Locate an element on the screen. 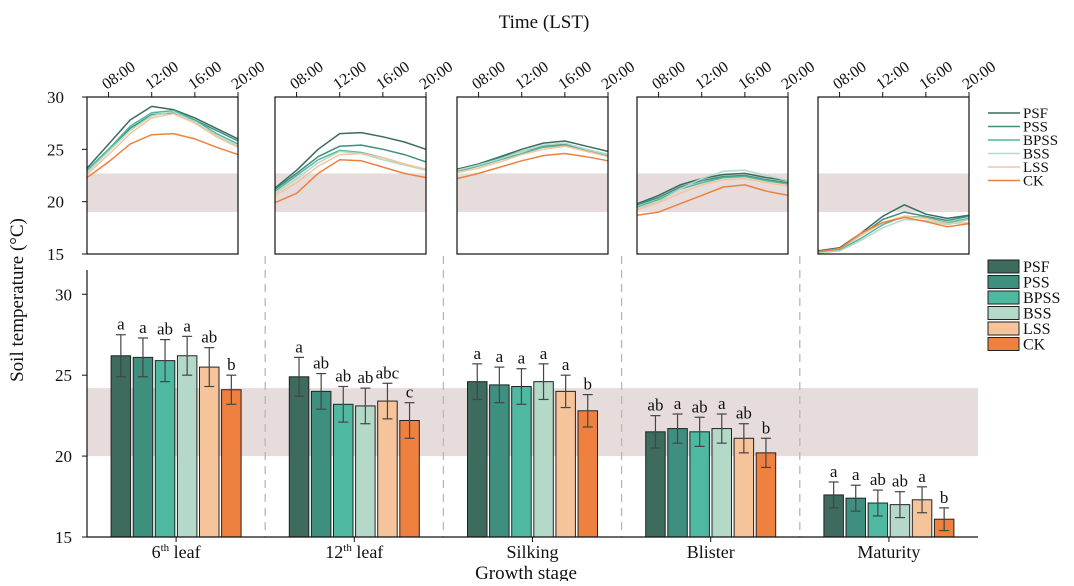 The width and height of the screenshot is (1074, 586). series-line-pss is located at coordinates (712, 190).